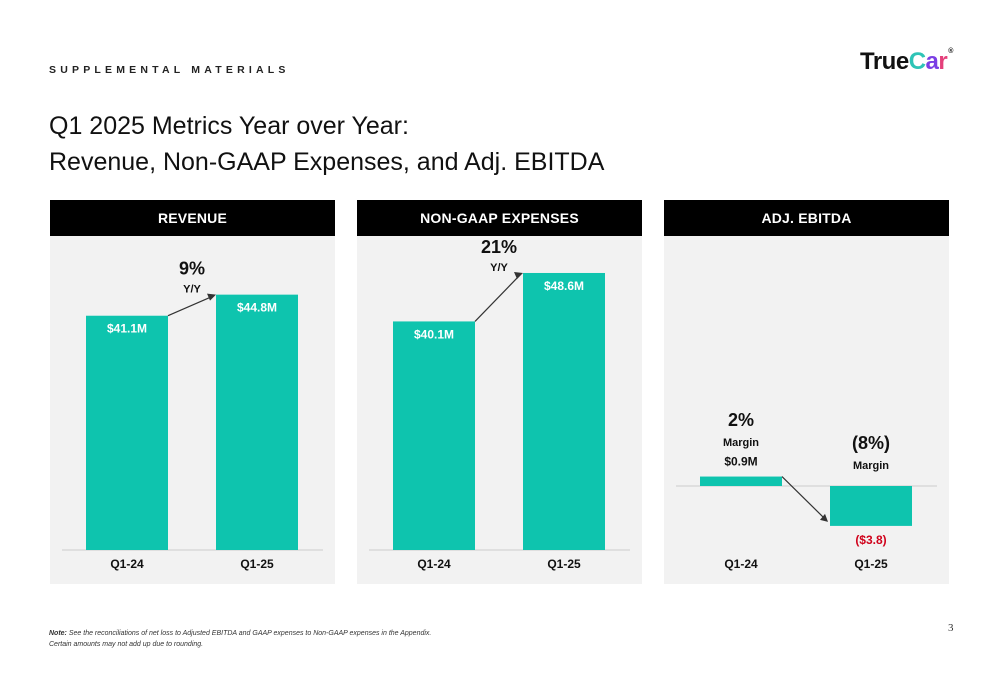 The width and height of the screenshot is (1000, 685). What do you see at coordinates (498, 297) in the screenshot?
I see `non-gaap-change-arrow` at bounding box center [498, 297].